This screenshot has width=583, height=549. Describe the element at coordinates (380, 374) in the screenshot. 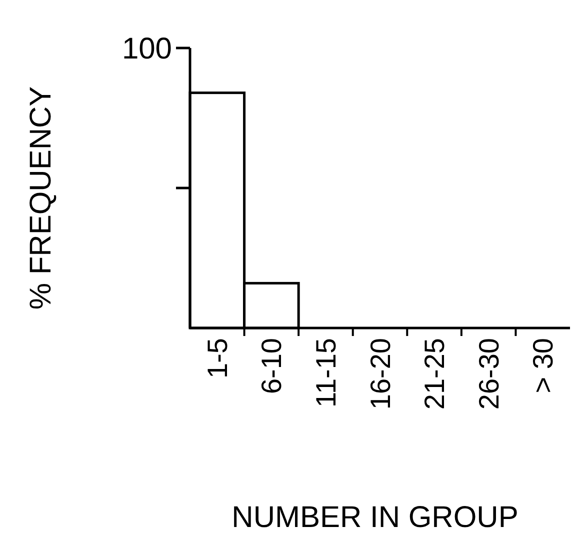

I see `x-tick-label: 16-20` at that location.